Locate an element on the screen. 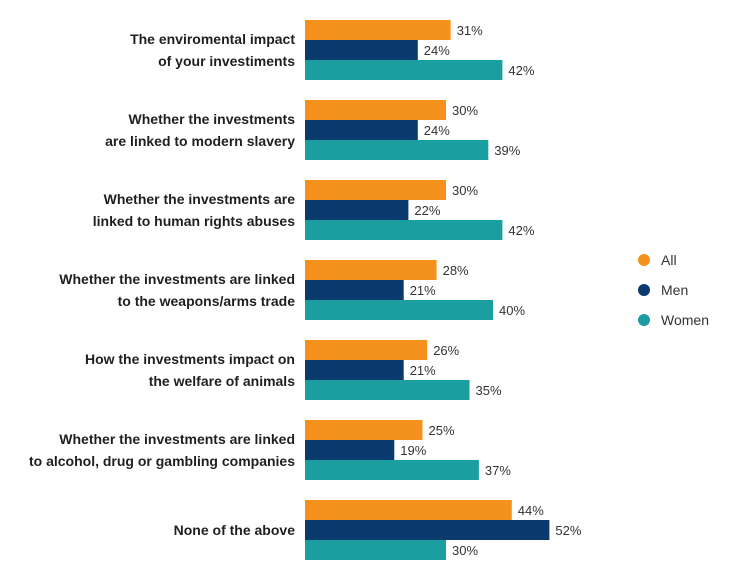 The image size is (736, 580). data-label: 44% is located at coordinates (531, 510).